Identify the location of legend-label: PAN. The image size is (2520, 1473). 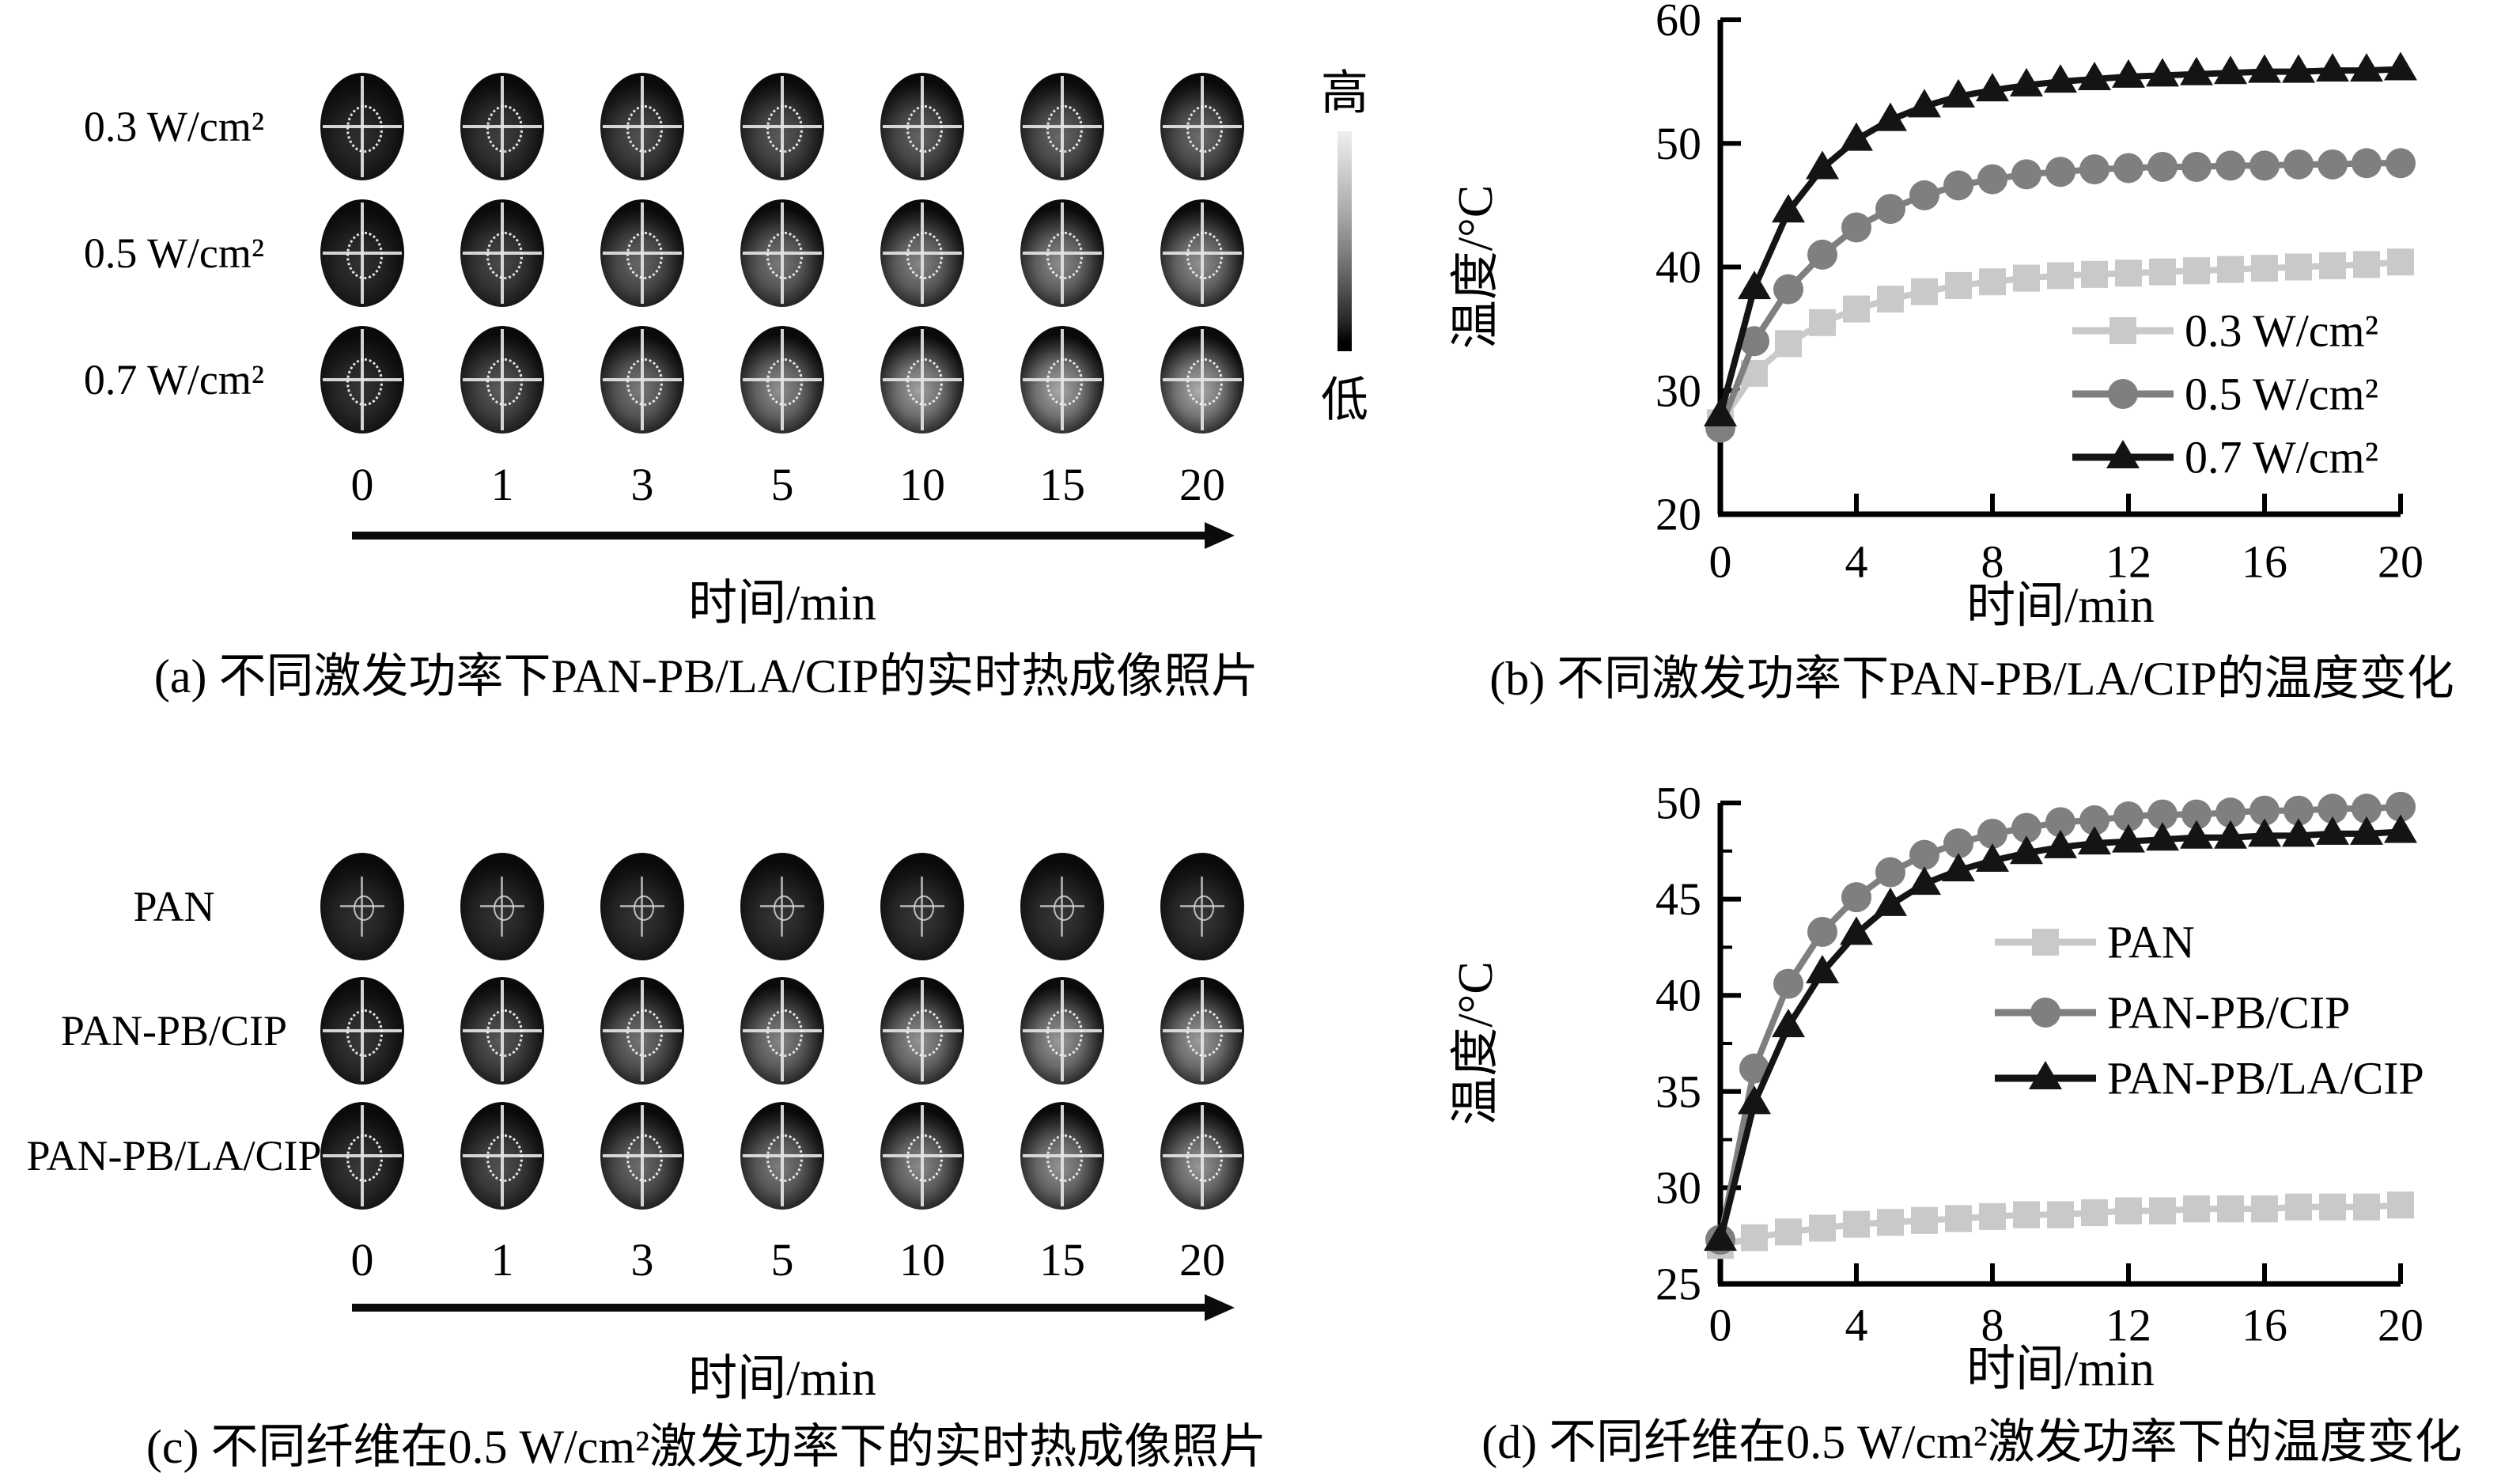
(2151, 942).